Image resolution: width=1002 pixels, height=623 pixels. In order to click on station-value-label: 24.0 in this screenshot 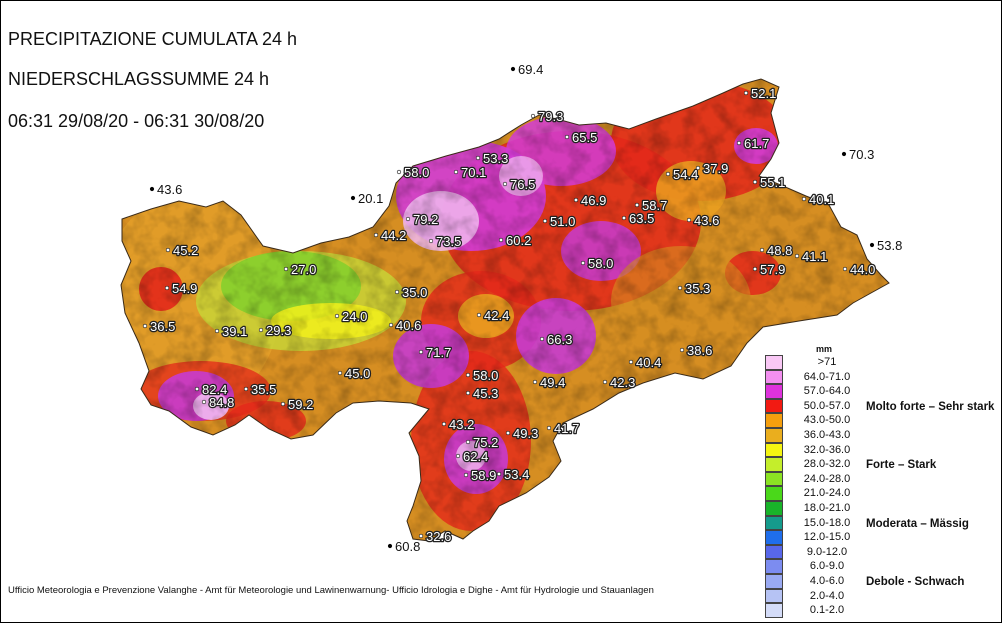, I will do `click(354, 316)`.